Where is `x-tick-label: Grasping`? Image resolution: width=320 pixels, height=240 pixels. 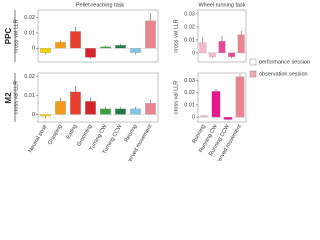 x-tick-label: Grasping is located at coordinates (55, 135).